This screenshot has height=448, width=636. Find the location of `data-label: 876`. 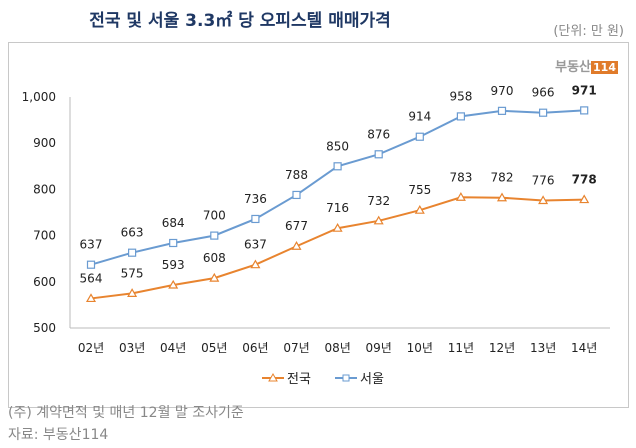

data-label: 876 is located at coordinates (378, 134).